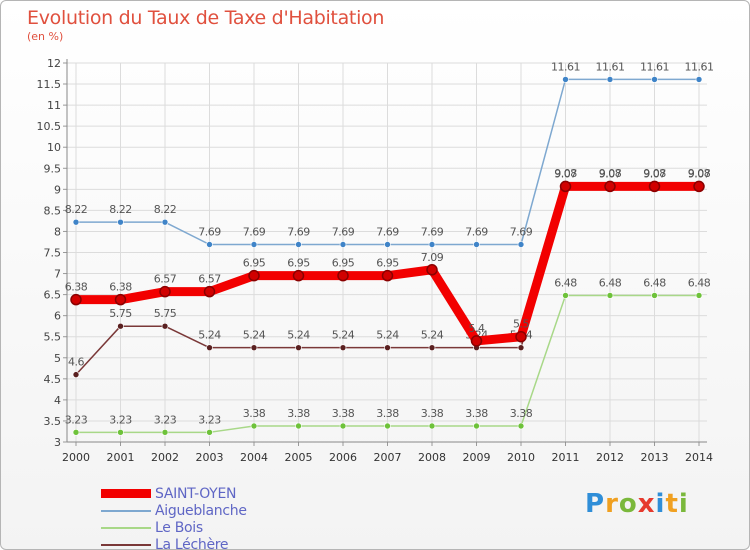 The width and height of the screenshot is (750, 550). I want to click on x-tick-label: 2006, so click(343, 457).